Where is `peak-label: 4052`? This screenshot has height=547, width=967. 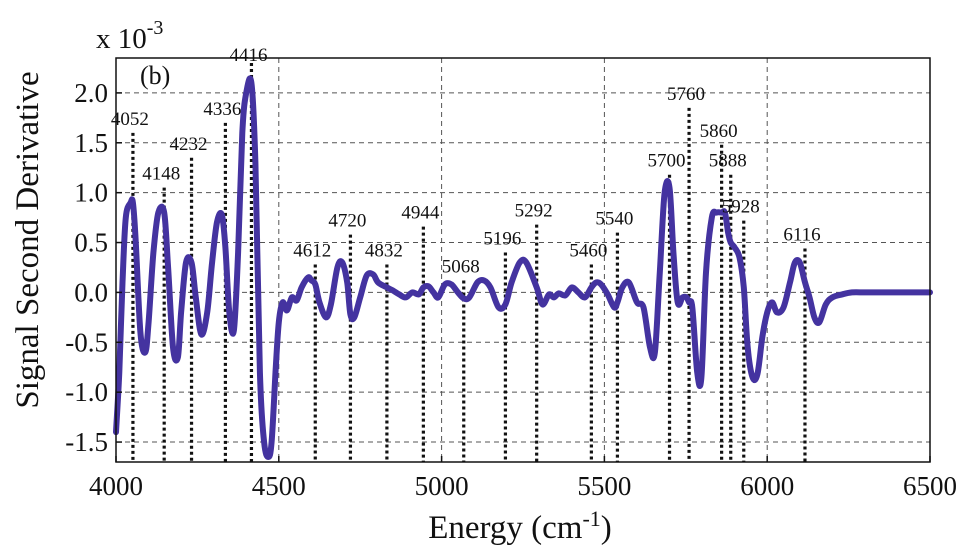 peak-label: 4052 is located at coordinates (130, 119).